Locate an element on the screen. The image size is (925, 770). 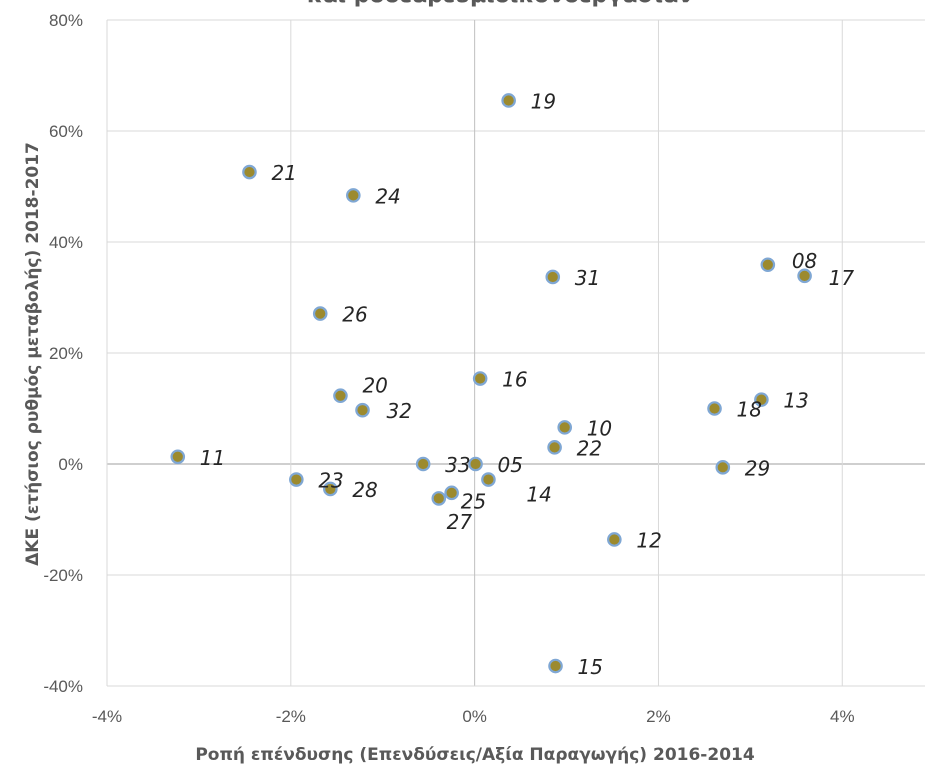
data-point-label: 22 is located at coordinates (589, 448).